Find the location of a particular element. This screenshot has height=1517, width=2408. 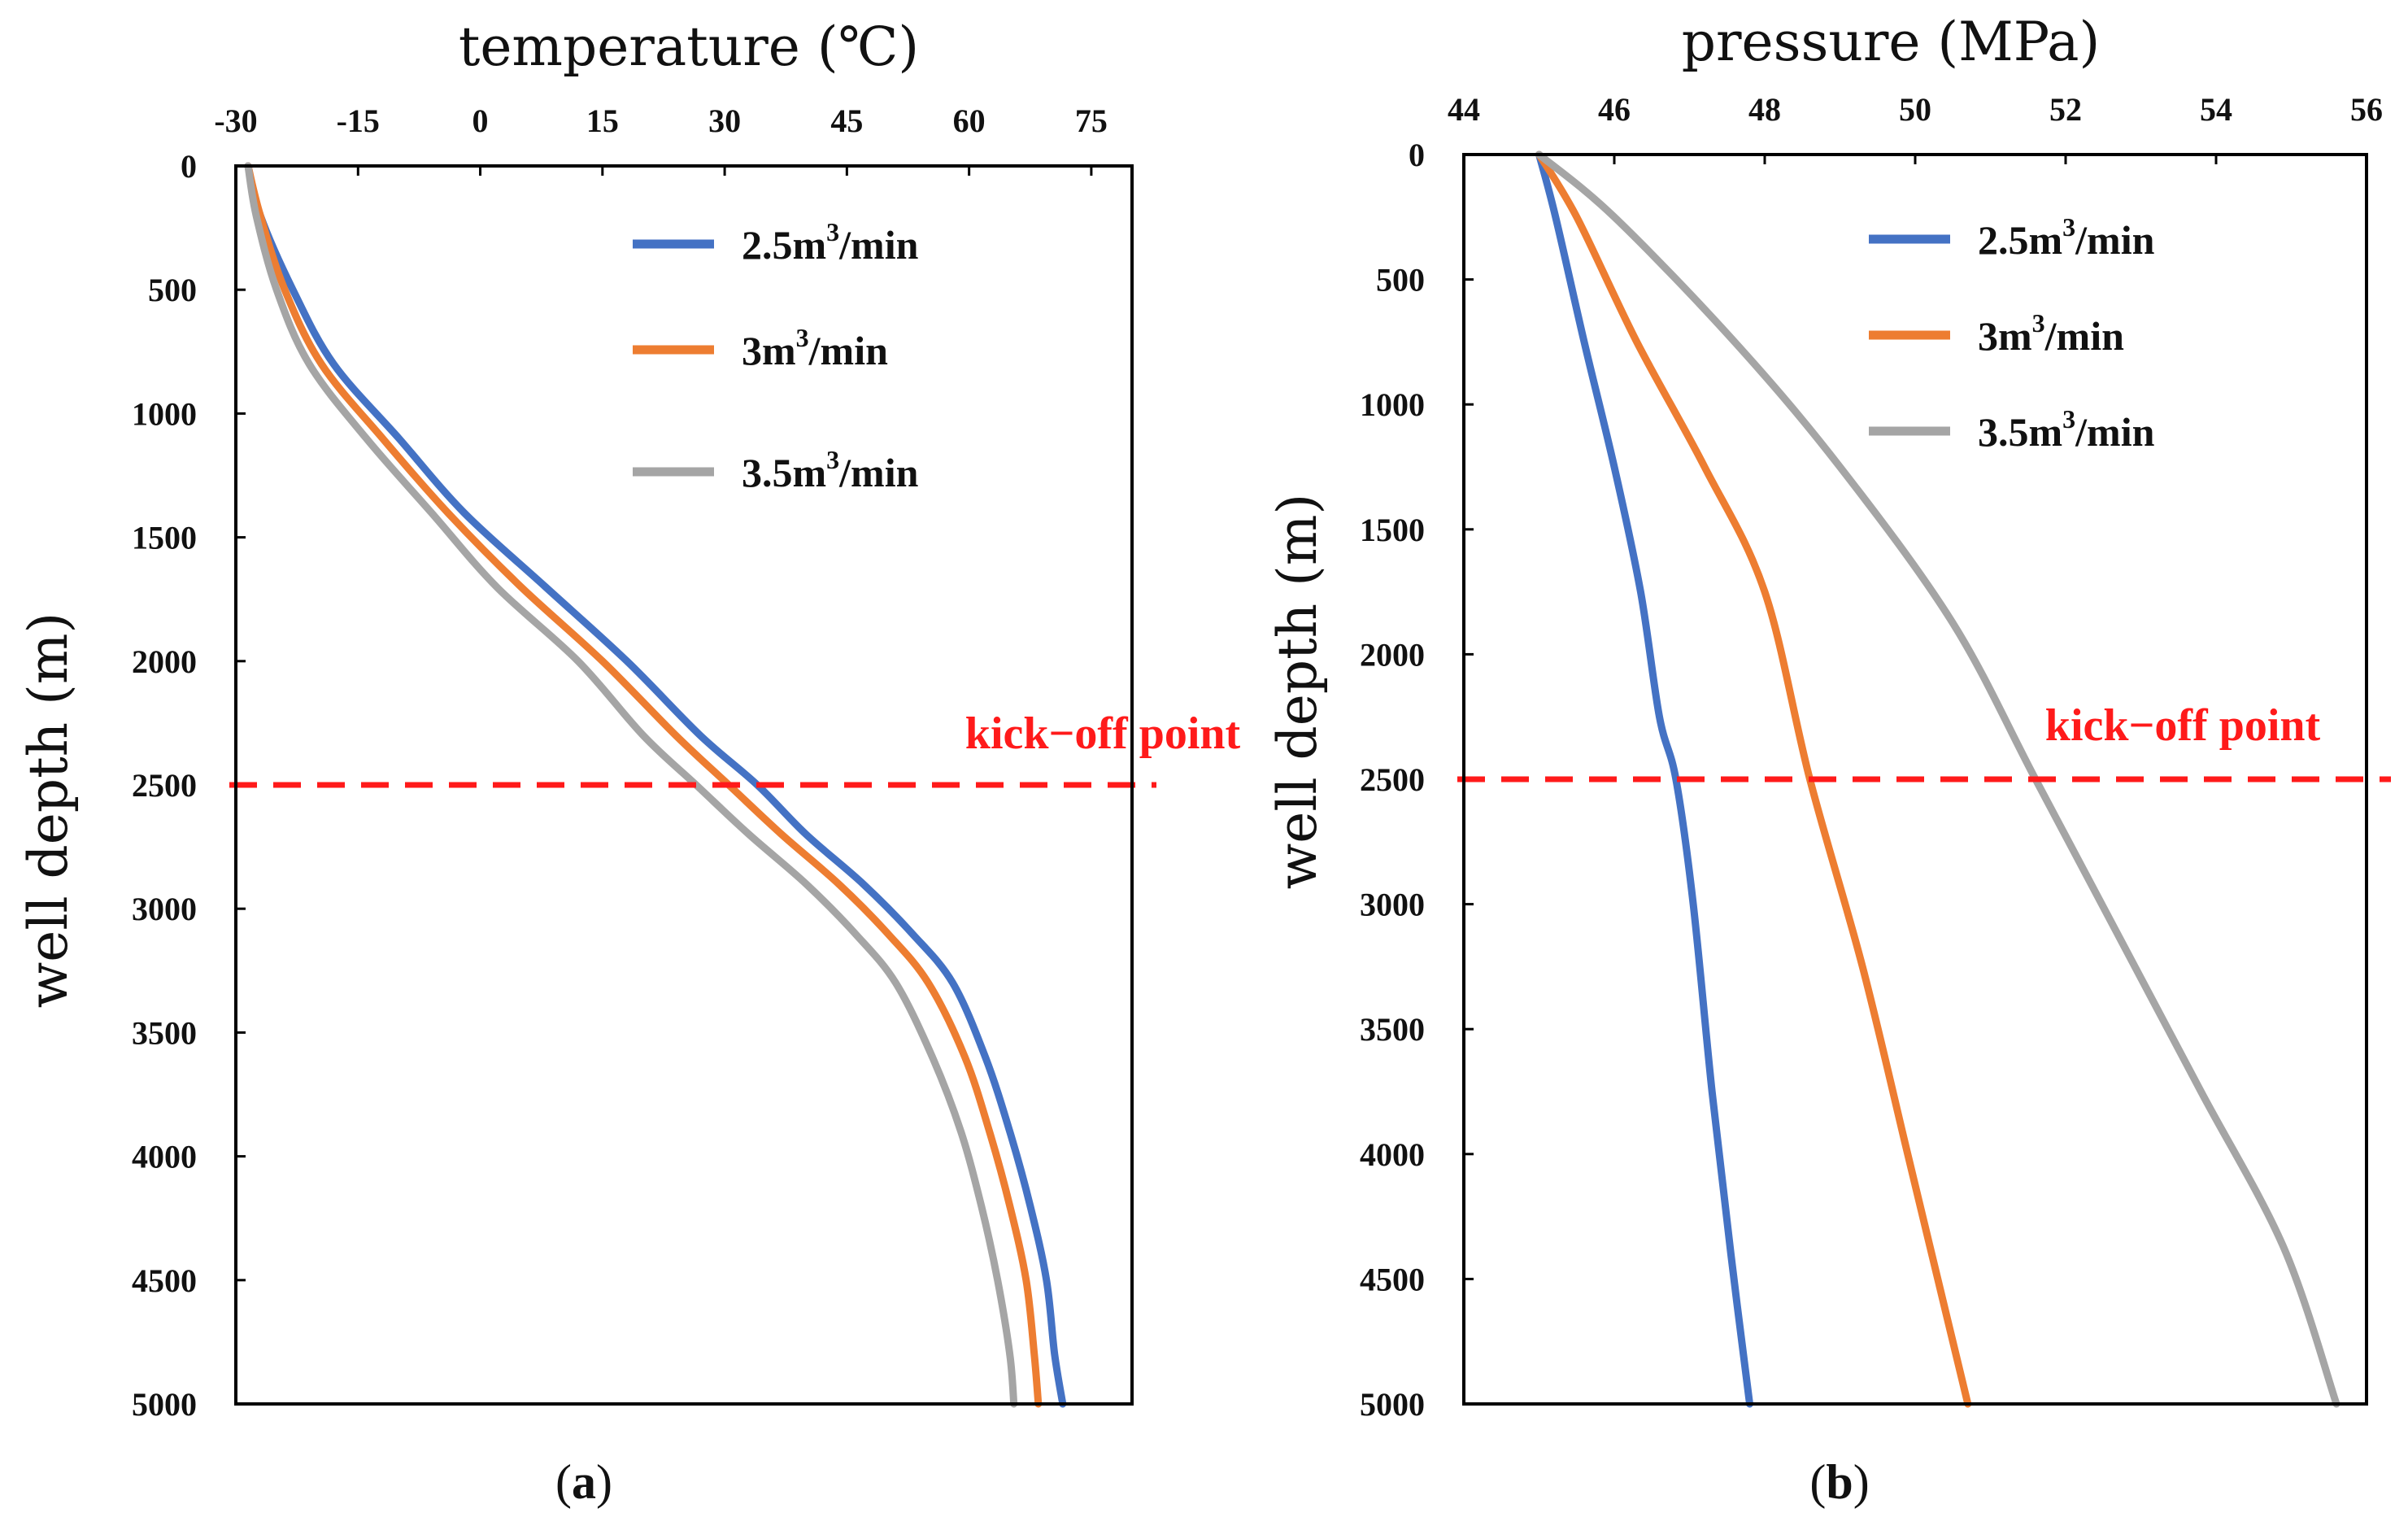

panel-b-legend-label-1: 3m3/min is located at coordinates (2051, 334).